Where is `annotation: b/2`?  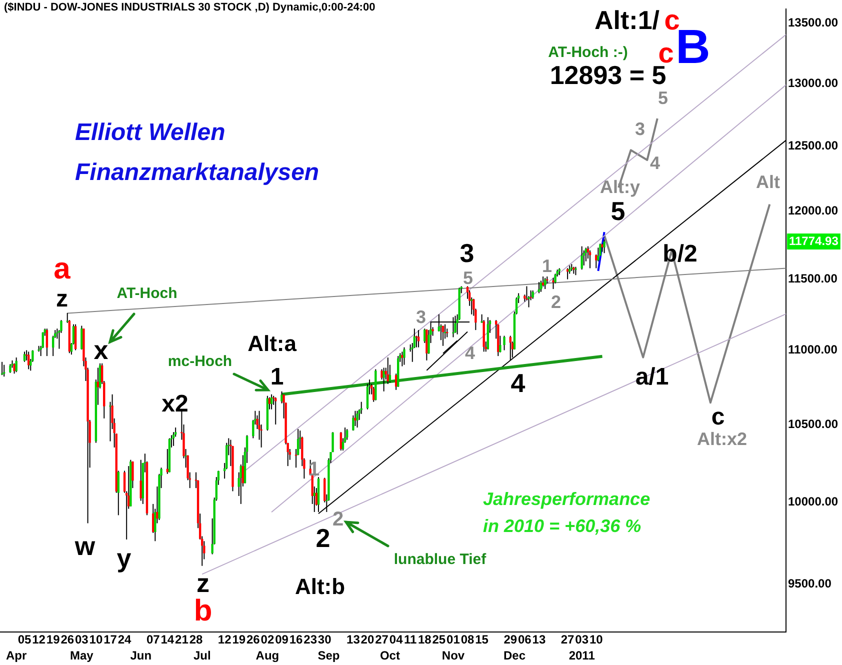
annotation: b/2 is located at coordinates (680, 254).